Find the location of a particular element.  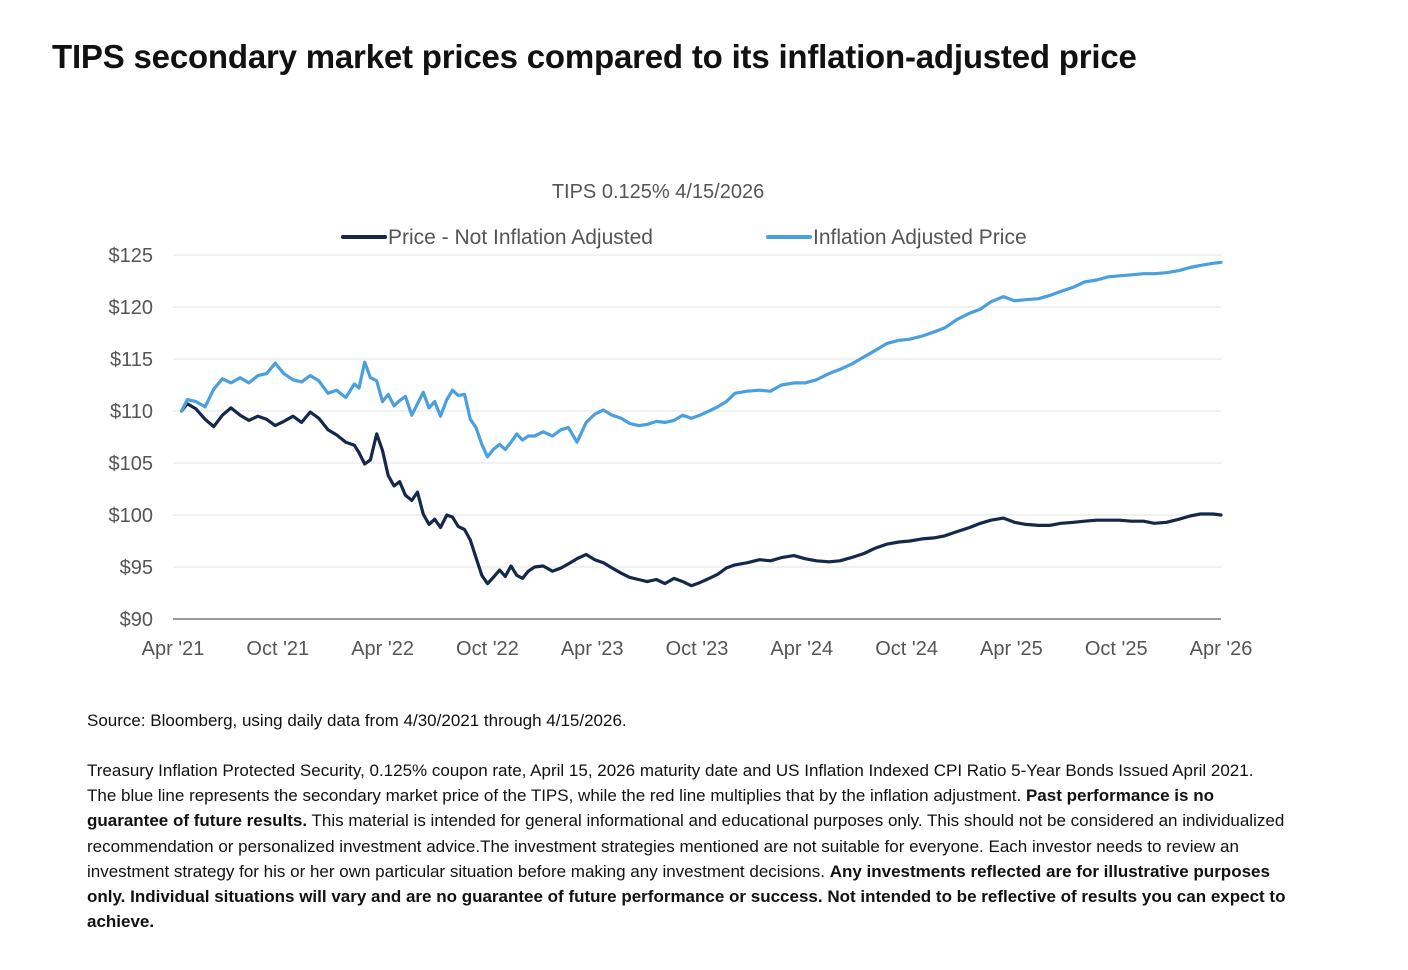

x-tick-label: Apr '22 is located at coordinates (382, 649).